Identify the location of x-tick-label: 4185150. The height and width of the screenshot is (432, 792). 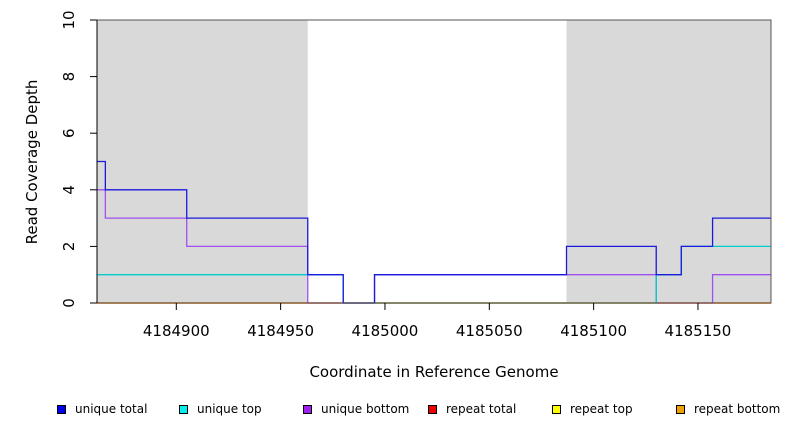
(698, 331).